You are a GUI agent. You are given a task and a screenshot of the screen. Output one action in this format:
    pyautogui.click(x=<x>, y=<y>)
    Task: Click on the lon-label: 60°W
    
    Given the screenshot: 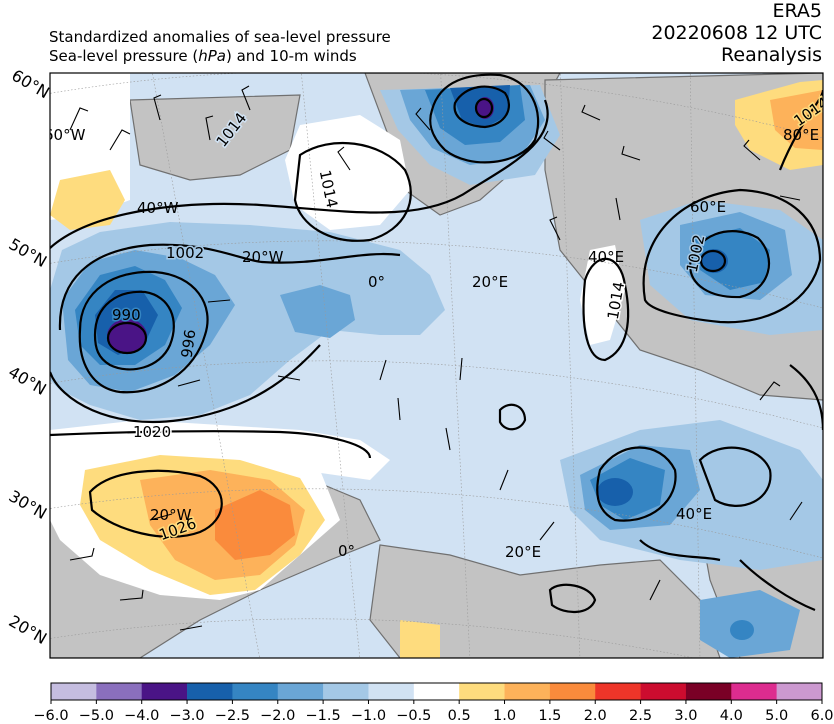 What is the action you would take?
    pyautogui.click(x=65, y=135)
    